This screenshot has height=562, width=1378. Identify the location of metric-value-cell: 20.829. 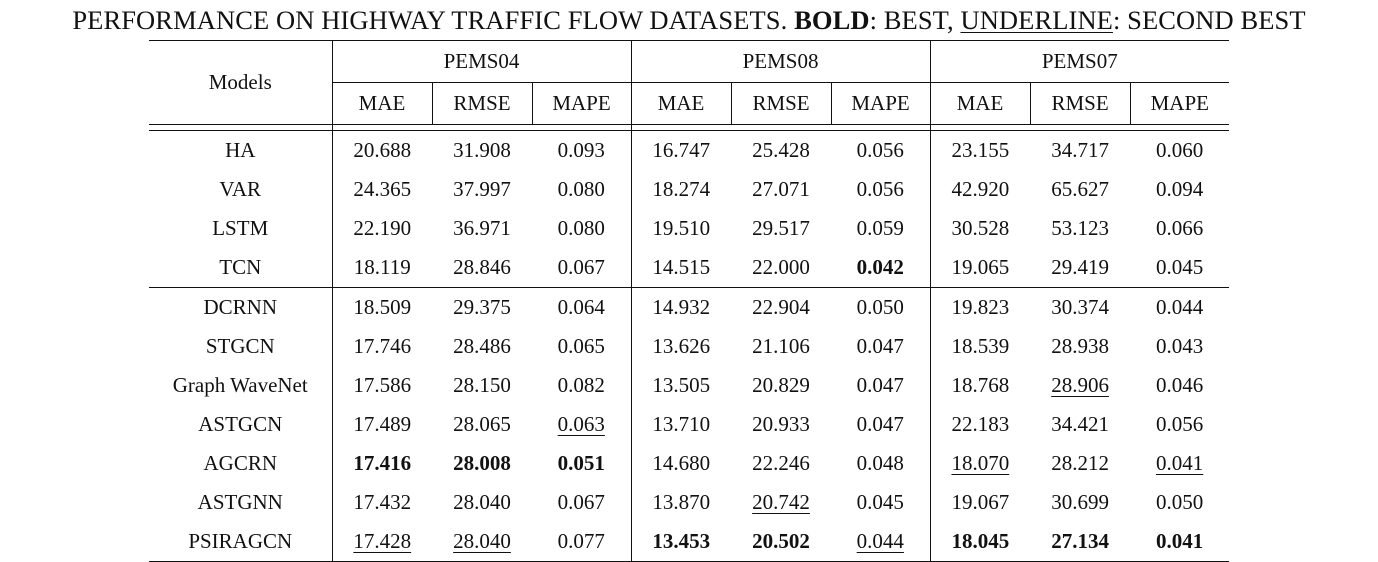
(781, 385).